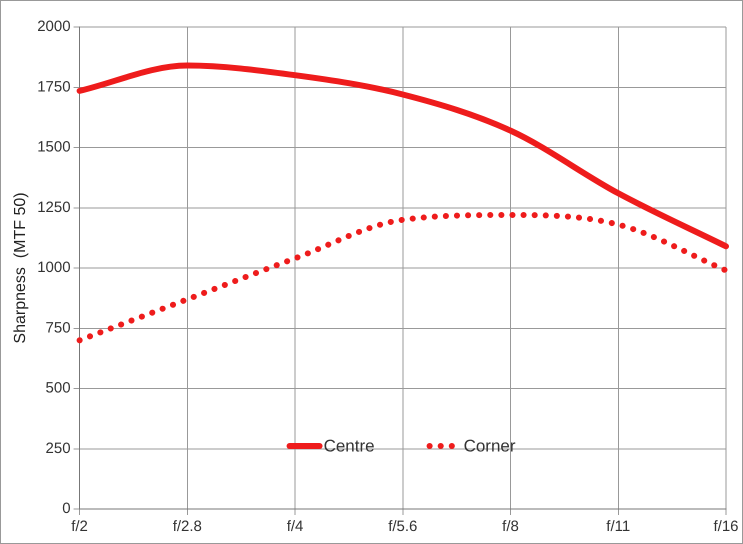  What do you see at coordinates (58, 327) in the screenshot?
I see `y-tick-label: 750` at bounding box center [58, 327].